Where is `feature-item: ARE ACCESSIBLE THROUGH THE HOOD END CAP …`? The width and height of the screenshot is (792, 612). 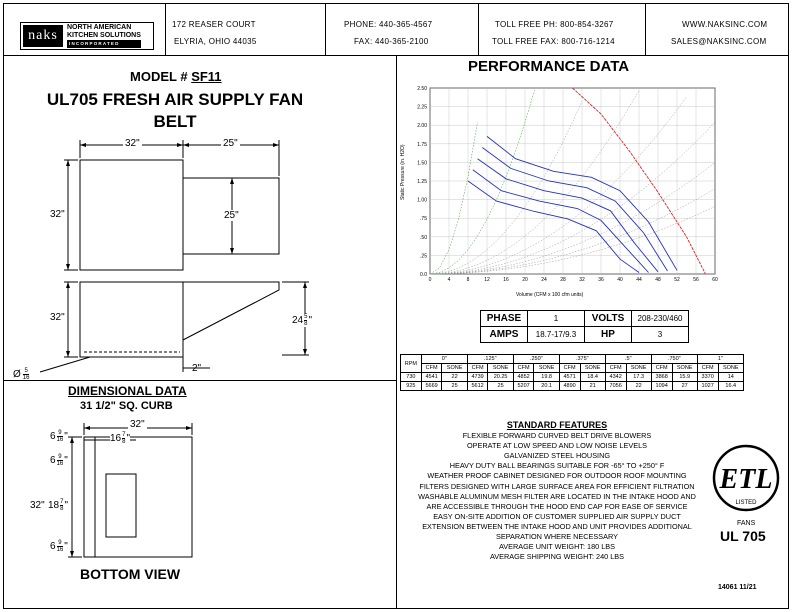 feature-item: ARE ACCESSIBLE THROUGH THE HOOD END CAP … is located at coordinates (557, 506).